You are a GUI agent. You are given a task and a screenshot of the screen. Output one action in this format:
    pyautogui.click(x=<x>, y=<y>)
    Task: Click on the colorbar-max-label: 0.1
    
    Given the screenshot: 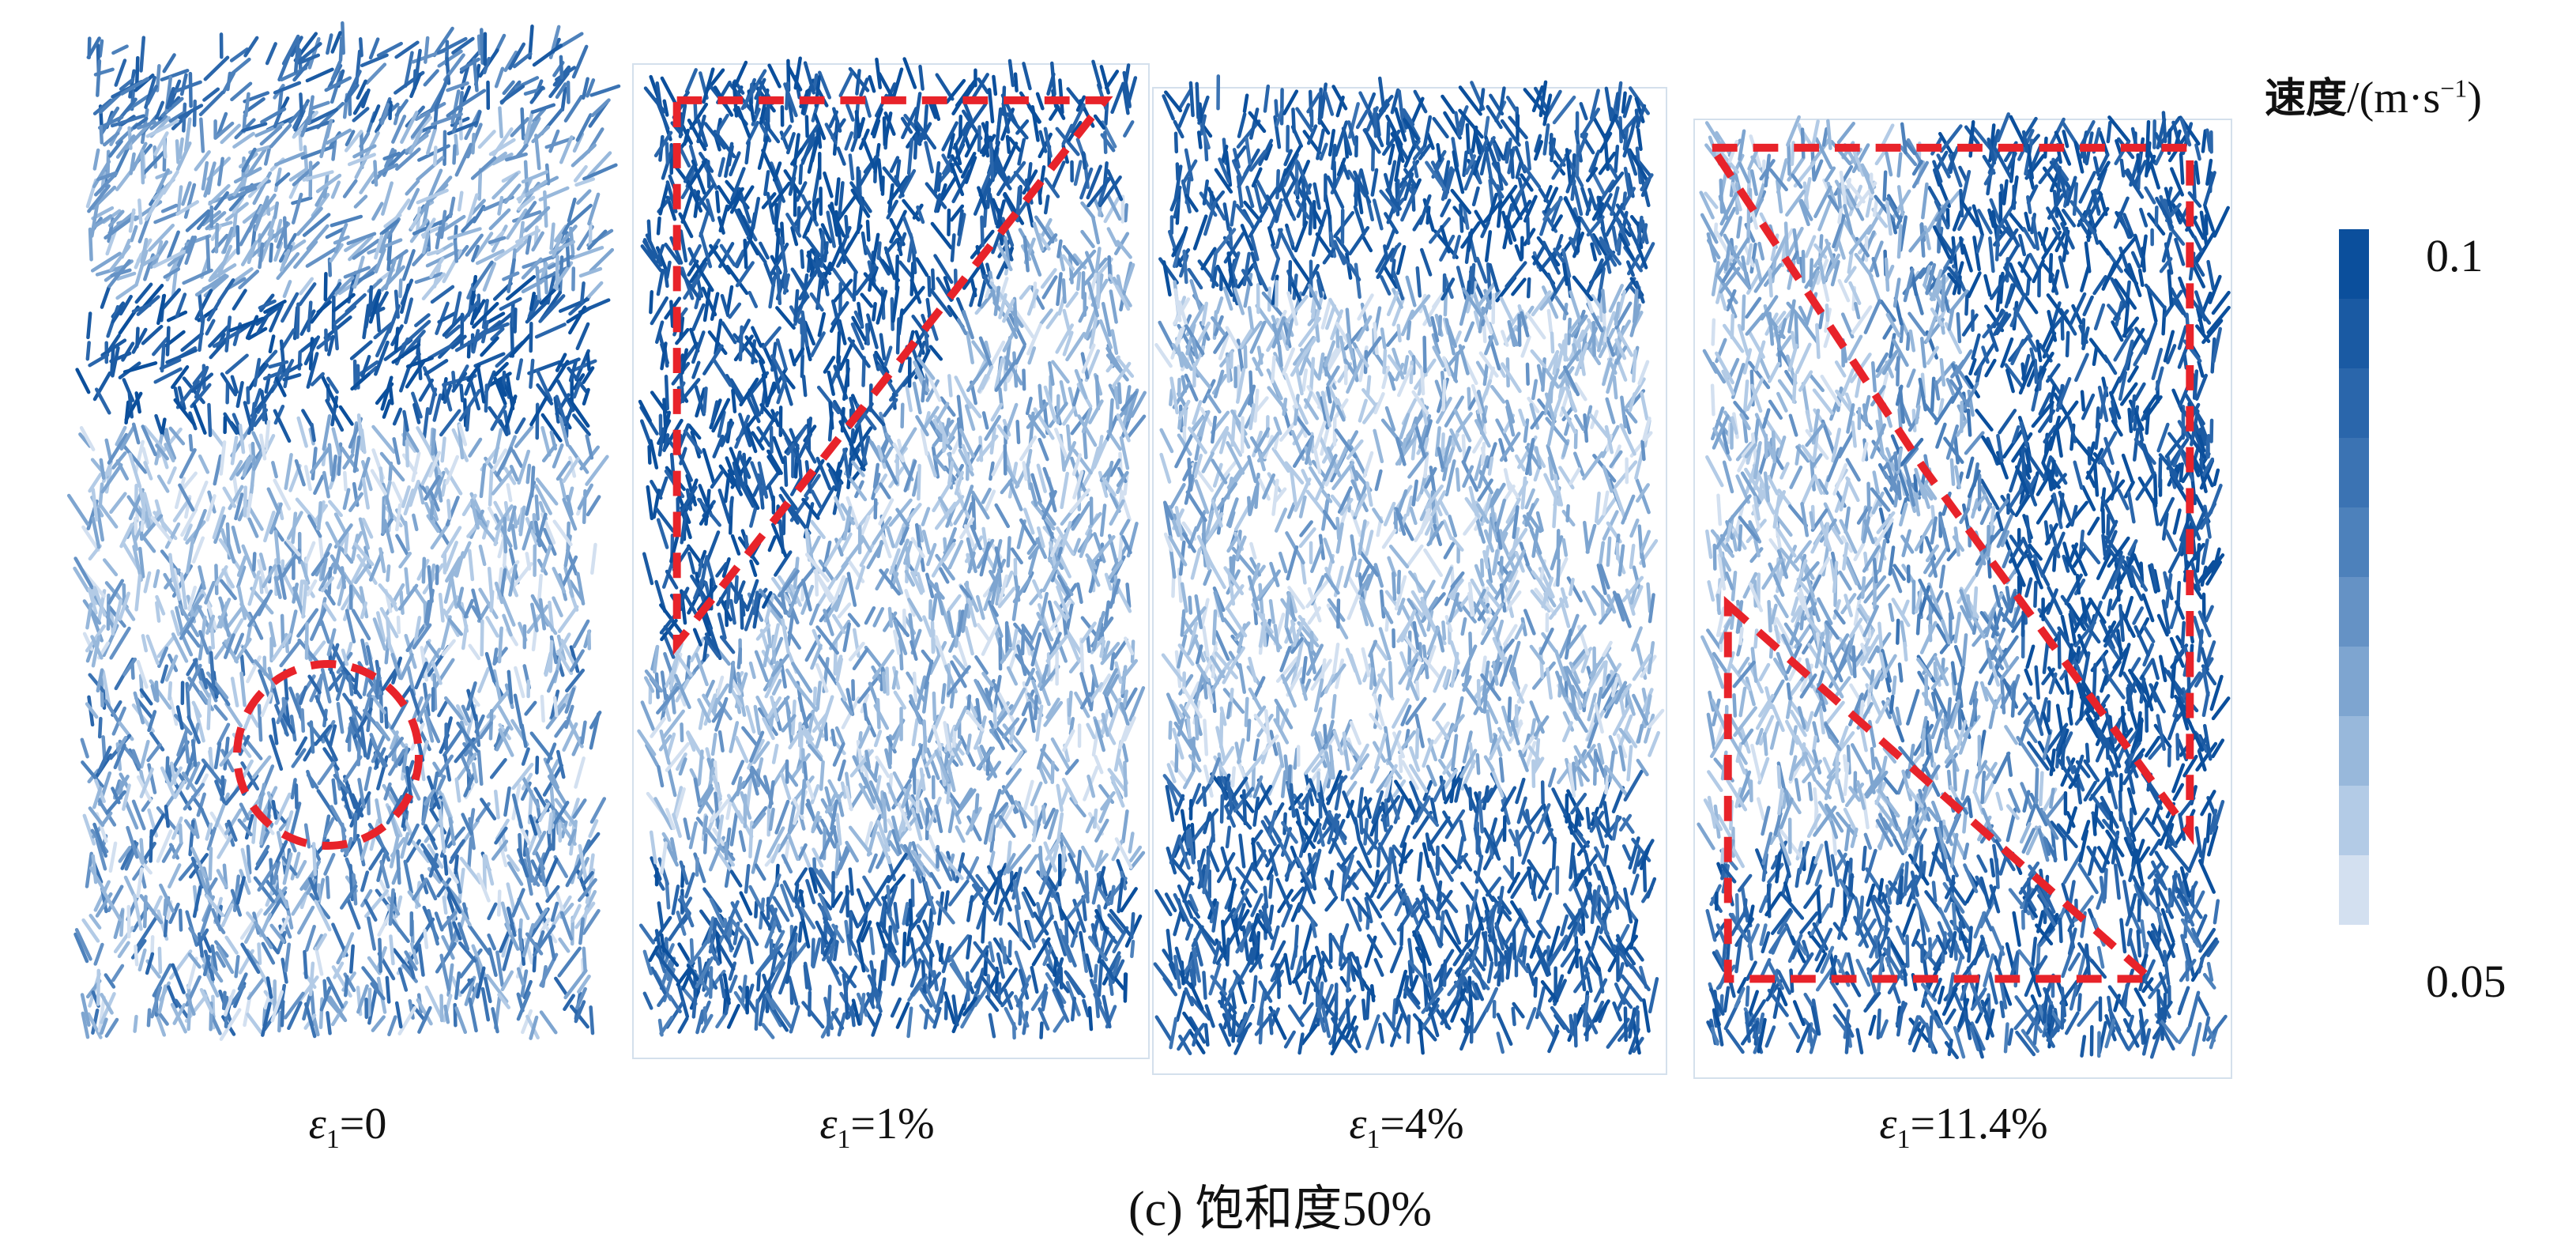 What is the action you would take?
    pyautogui.click(x=2455, y=255)
    